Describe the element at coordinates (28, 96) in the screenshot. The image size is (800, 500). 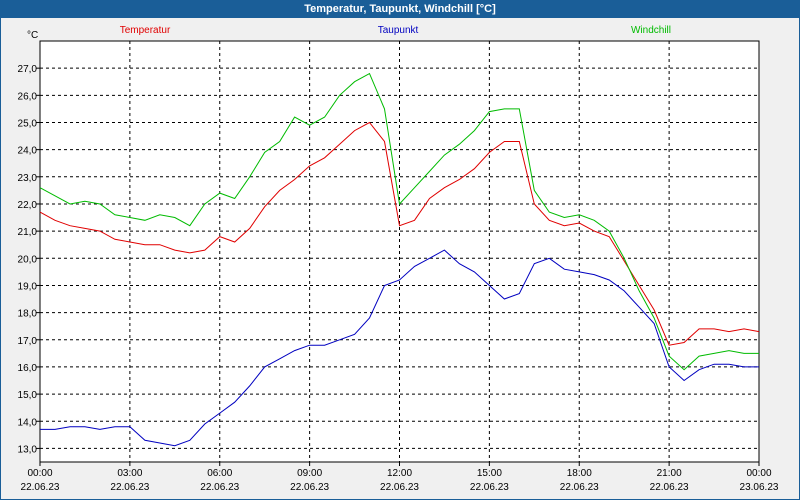
I see `y-tick-label: 26,0` at that location.